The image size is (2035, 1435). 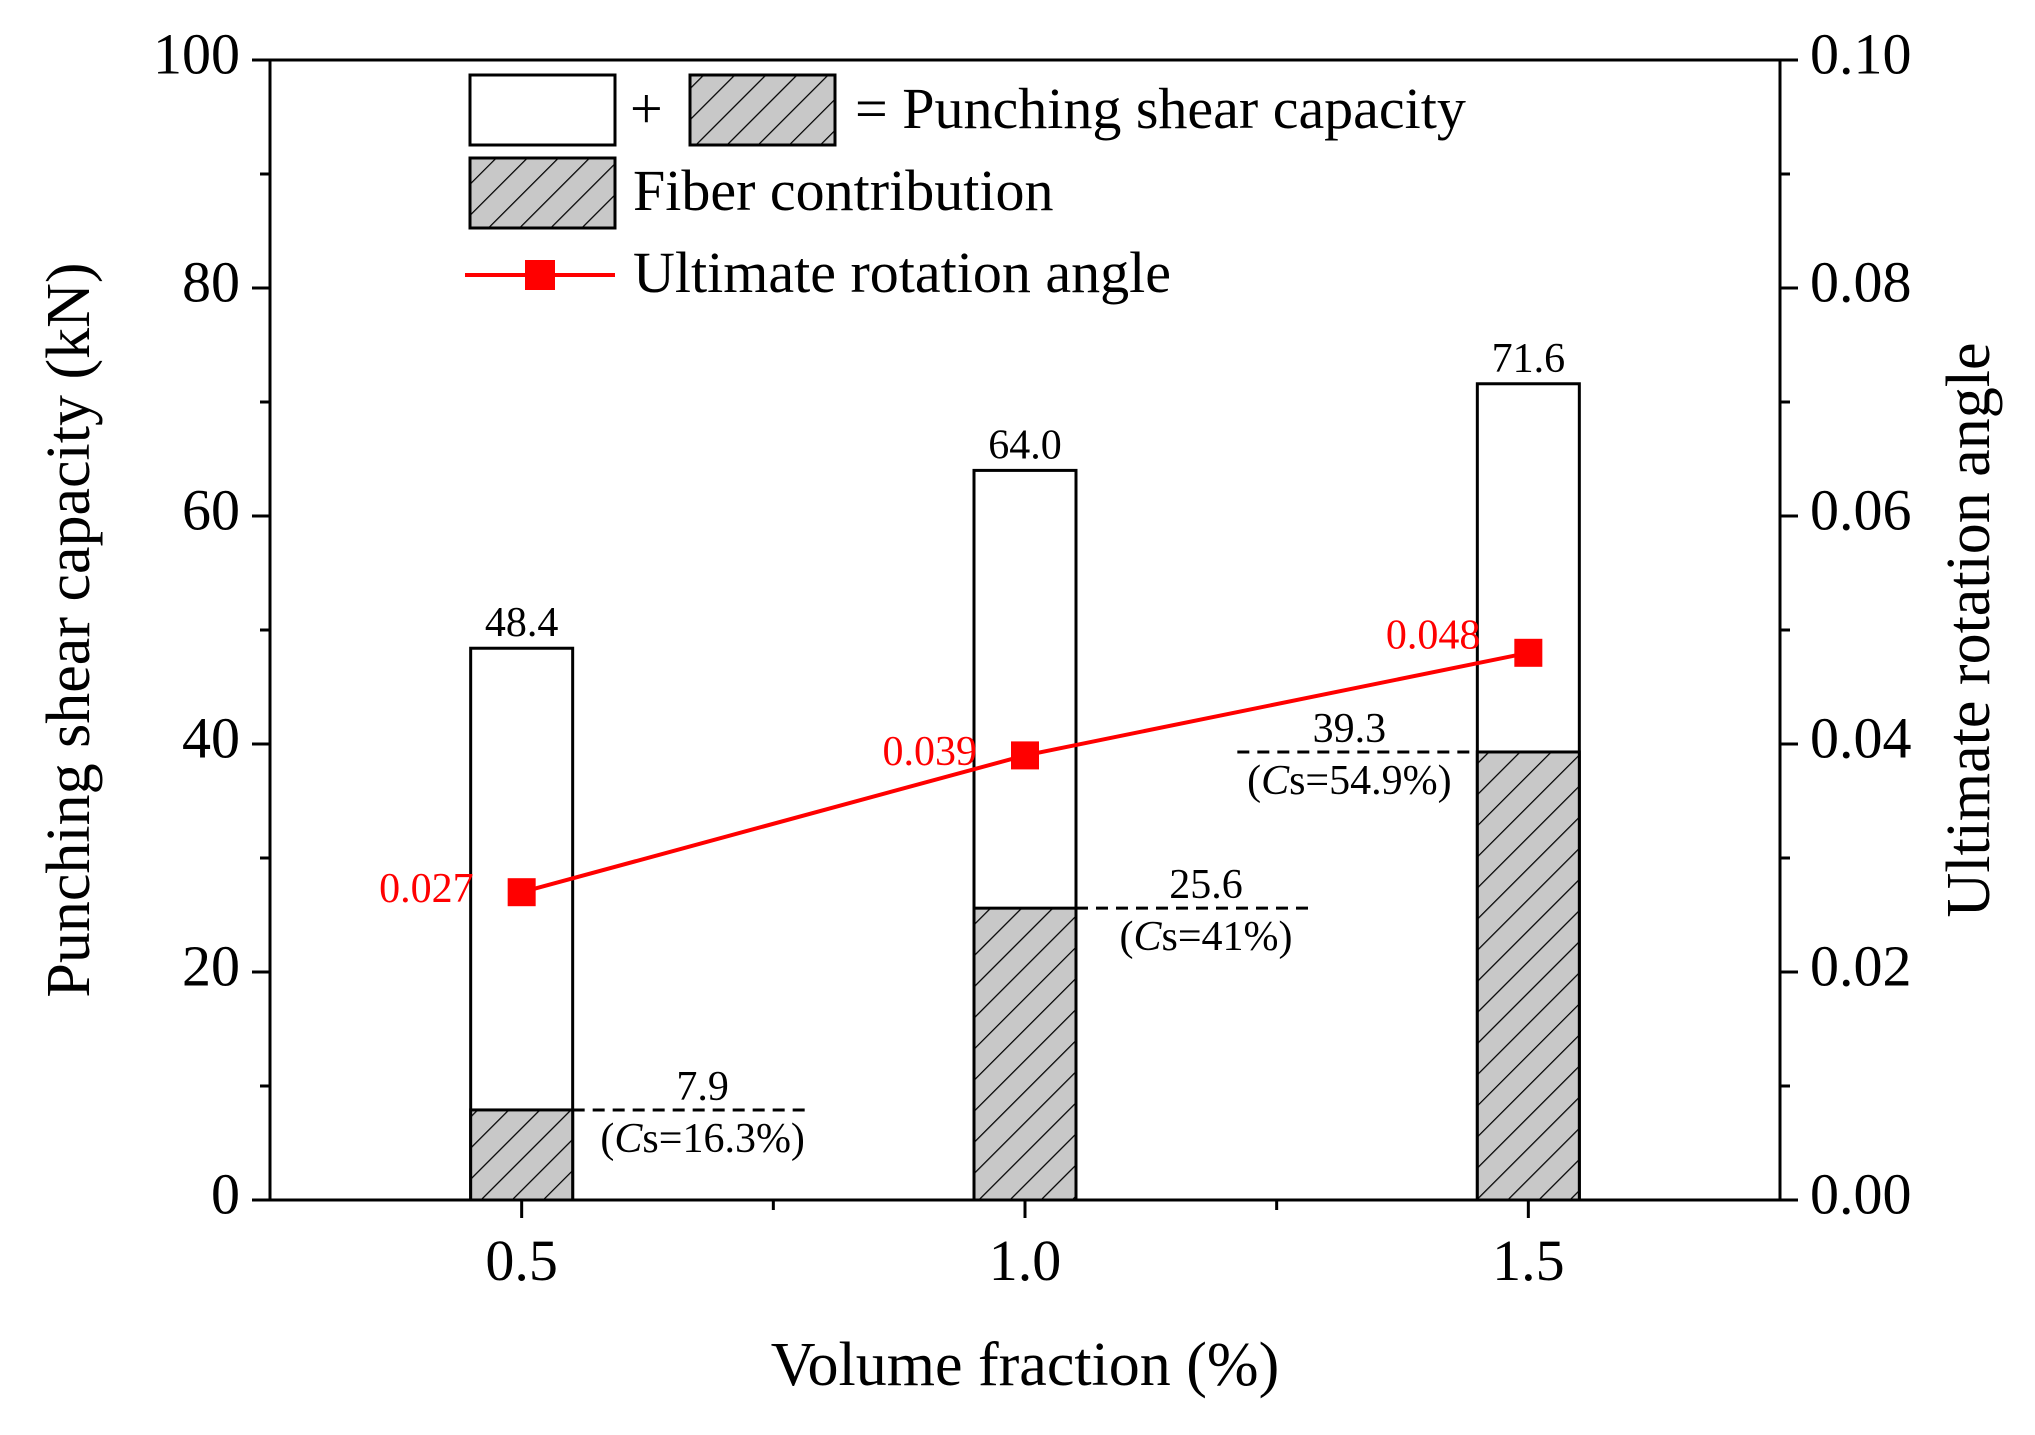 I want to click on bar-fiber-label: 25.6, so click(x=1206, y=885).